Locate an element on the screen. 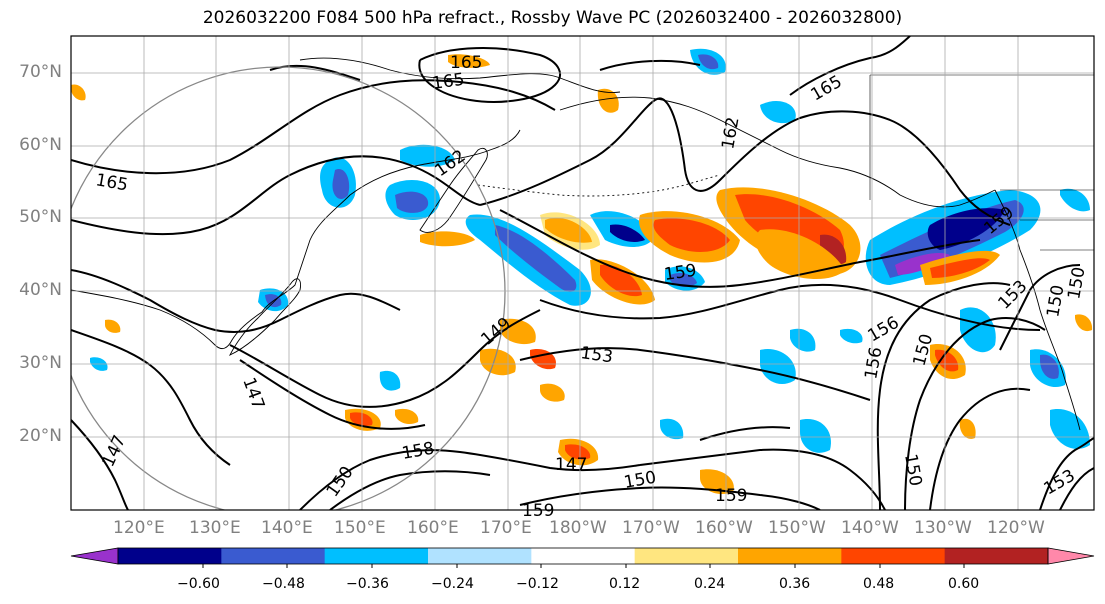  lon-label: 160°E is located at coordinates (433, 528).